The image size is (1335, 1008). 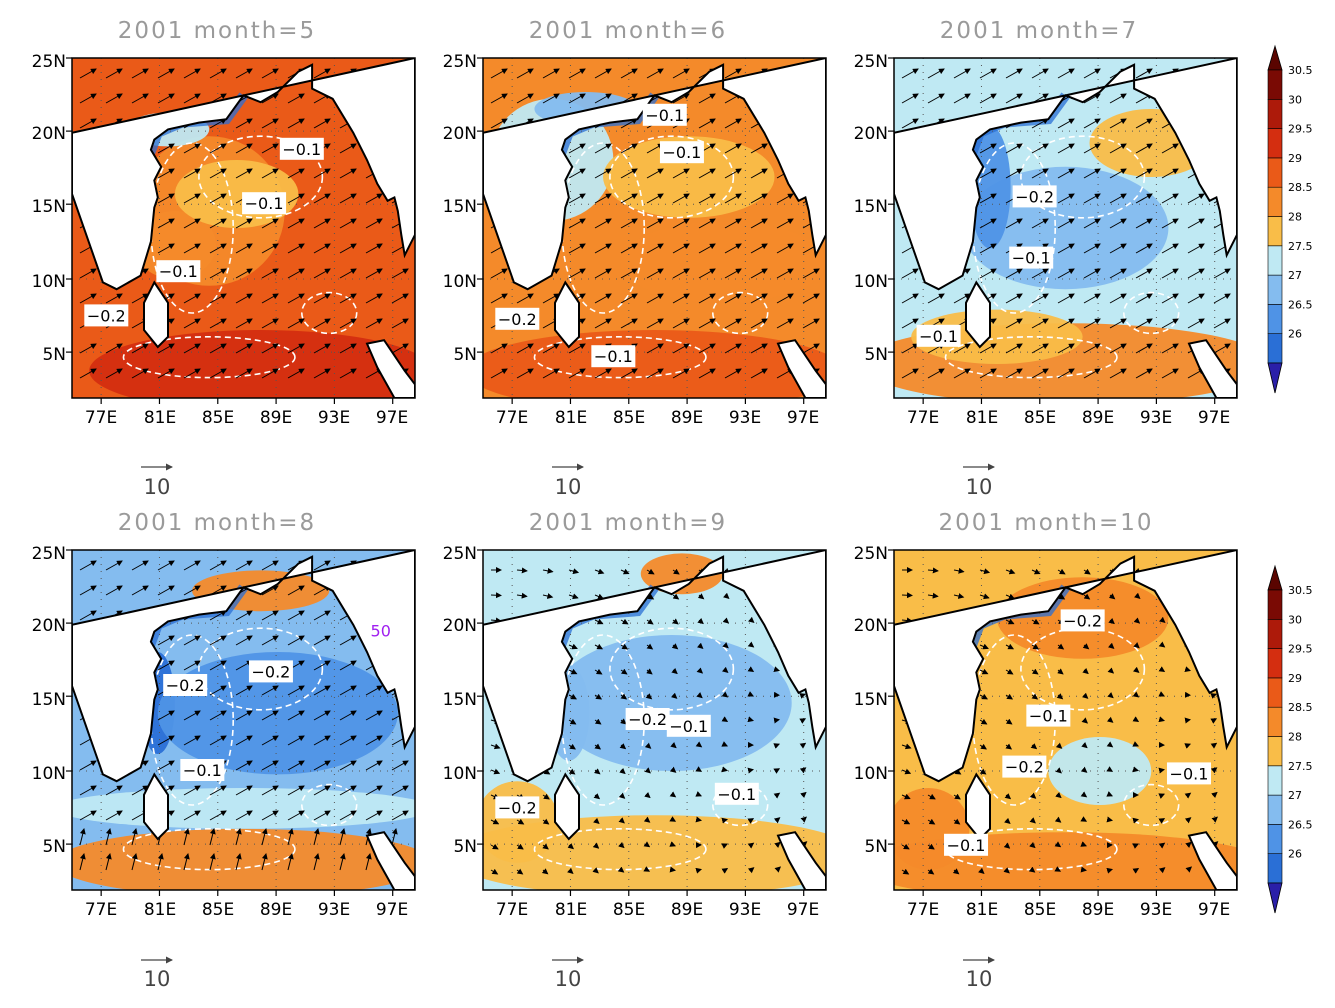 I want to click on panel-title: 2001 month=6, so click(x=628, y=31).